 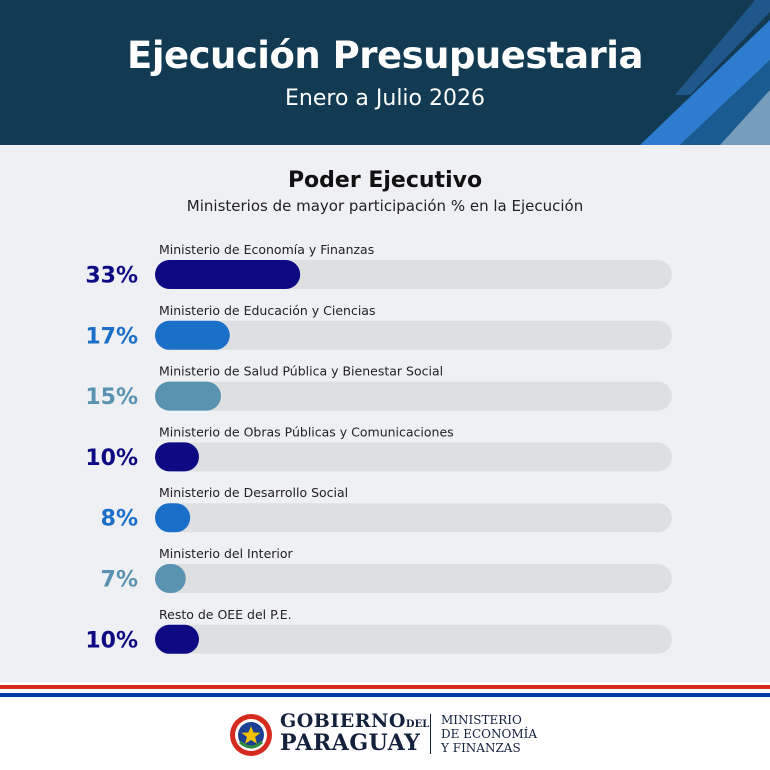 What do you see at coordinates (267, 310) in the screenshot?
I see `category-label: Ministerio de Educación y Ciencias` at bounding box center [267, 310].